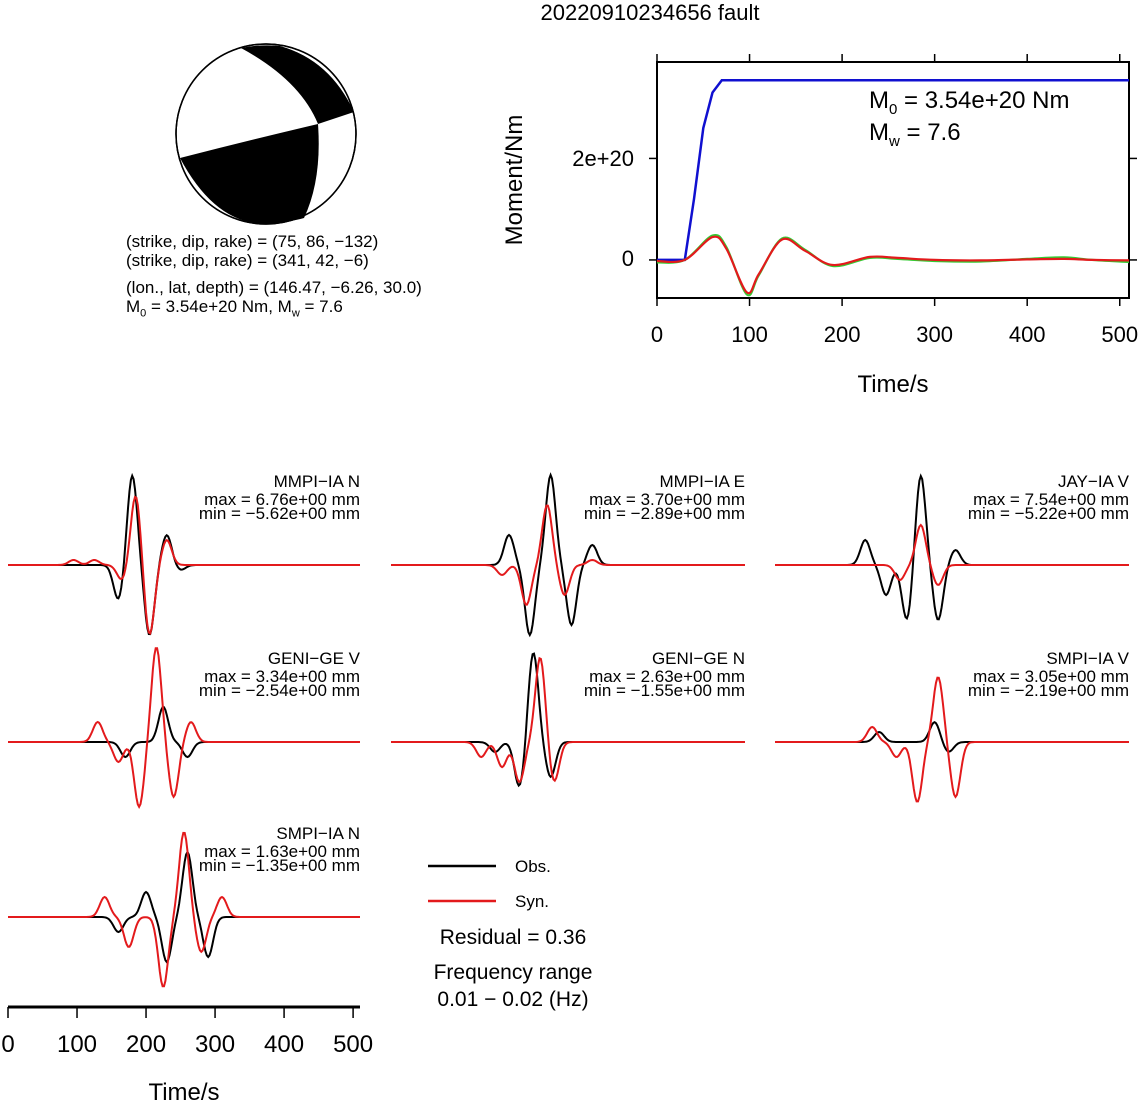  I want to click on focal-mechanism-beachball, so click(266, 134).